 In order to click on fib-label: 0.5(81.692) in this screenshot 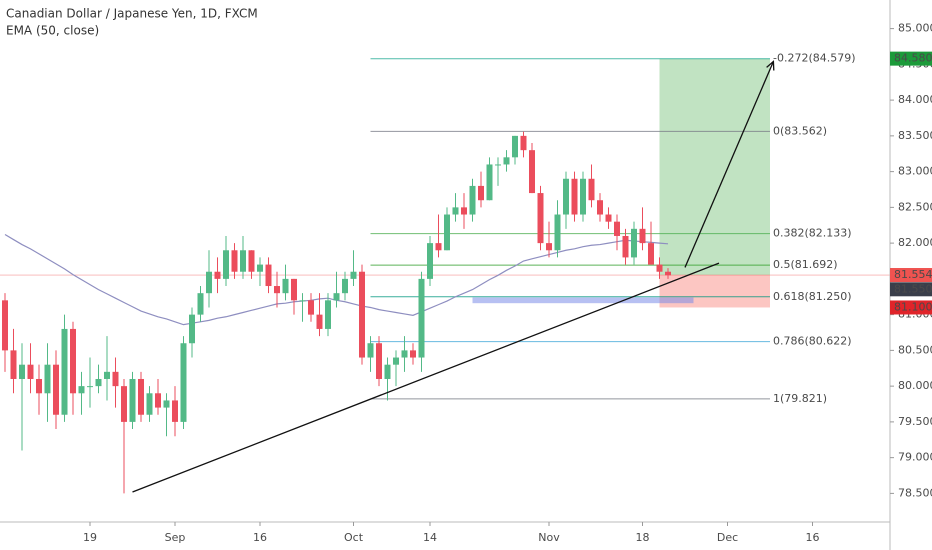, I will do `click(805, 264)`.